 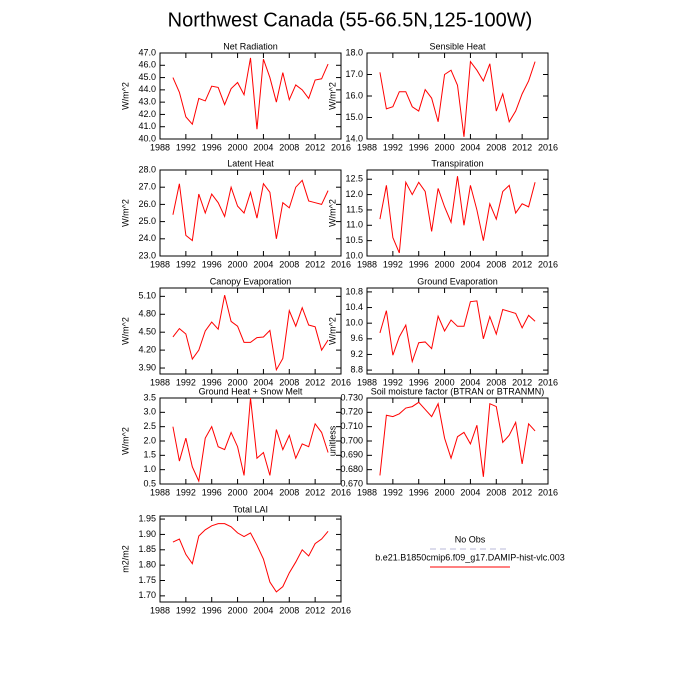 I want to click on y-tick-label: 1.5, so click(x=149, y=455).